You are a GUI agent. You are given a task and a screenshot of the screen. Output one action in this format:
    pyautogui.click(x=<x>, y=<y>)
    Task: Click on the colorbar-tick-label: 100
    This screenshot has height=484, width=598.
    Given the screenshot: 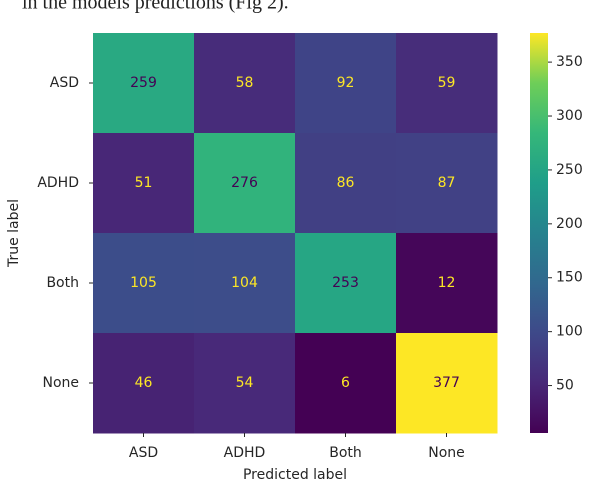 What is the action you would take?
    pyautogui.click(x=569, y=332)
    